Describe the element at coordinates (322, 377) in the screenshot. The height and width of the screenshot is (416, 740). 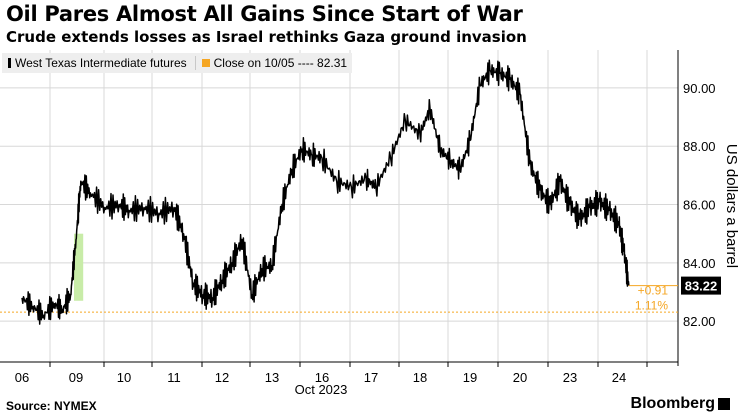
I see `x-tick-label: 16` at that location.